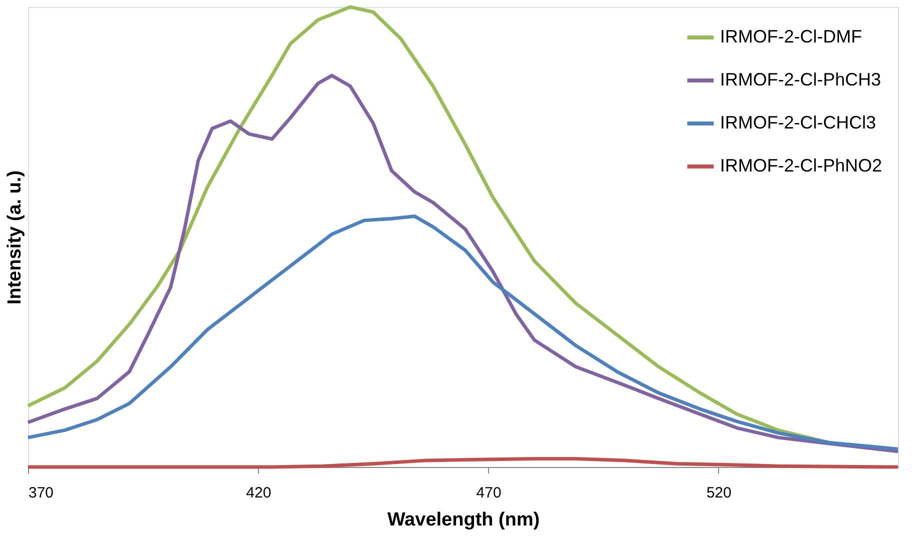 This screenshot has width=915, height=544. I want to click on y-axis-title: Intensity (a. u.), so click(15, 237).